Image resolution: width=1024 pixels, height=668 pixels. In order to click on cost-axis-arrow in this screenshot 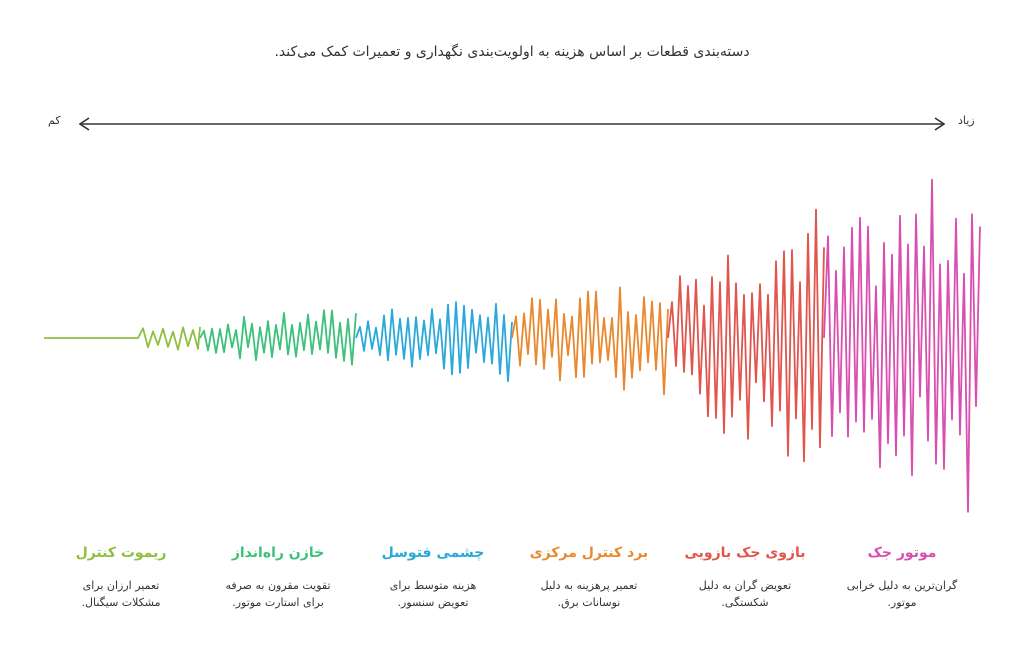, I will do `click(512, 124)`.